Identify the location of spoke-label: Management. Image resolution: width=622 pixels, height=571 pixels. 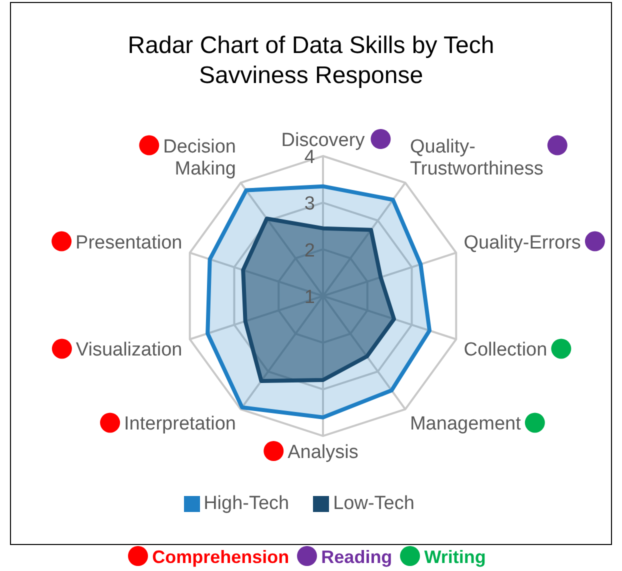
(466, 424).